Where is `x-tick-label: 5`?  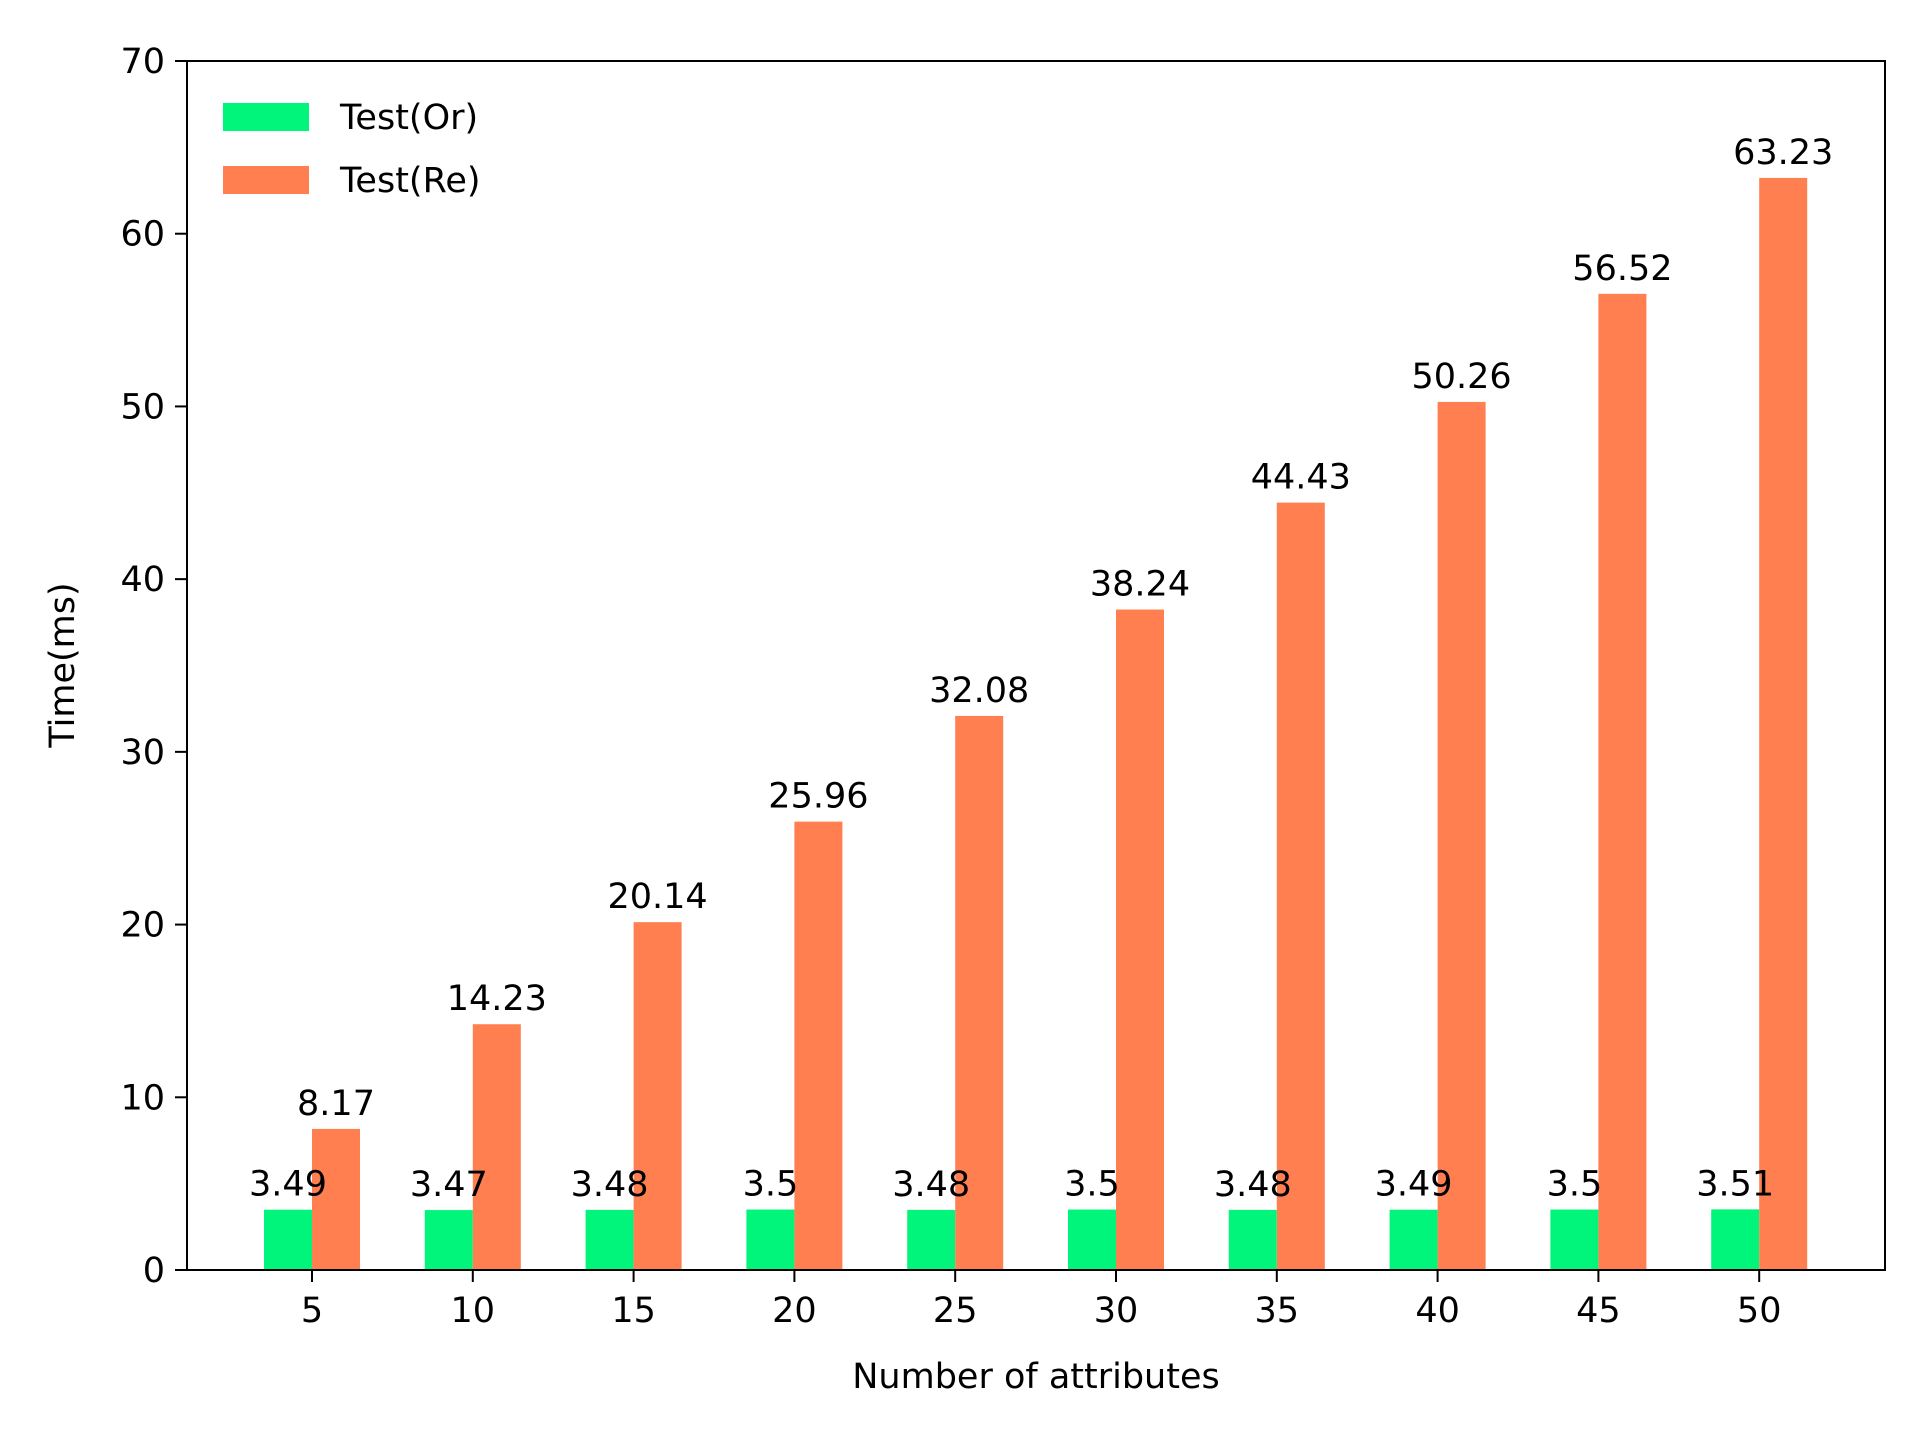 x-tick-label: 5 is located at coordinates (312, 1311).